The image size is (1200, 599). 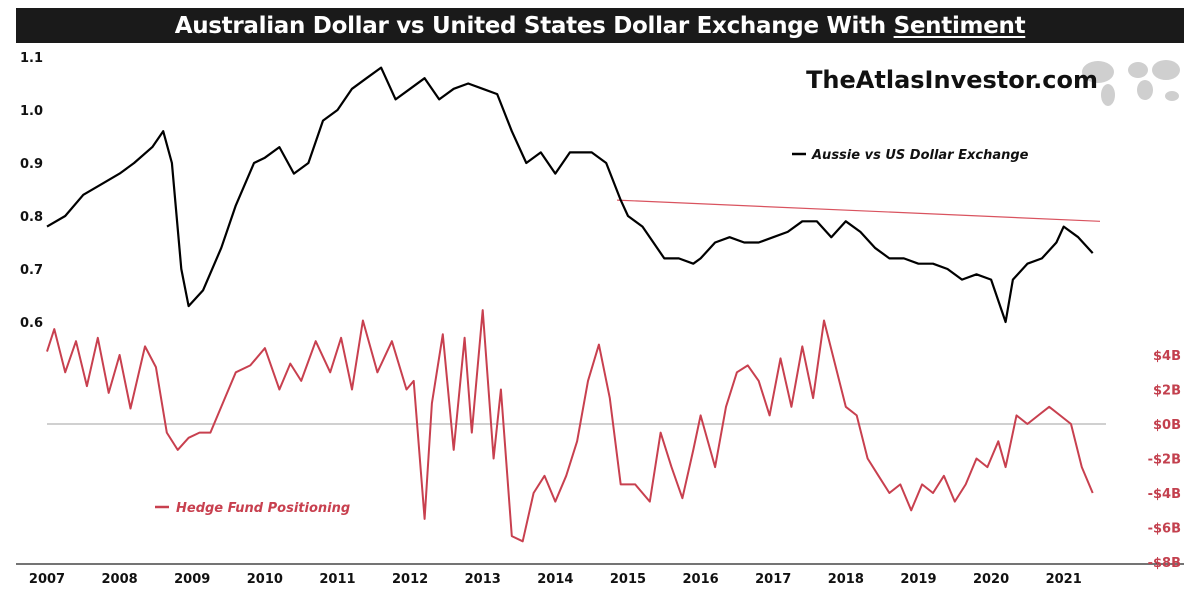 I want to click on left-y-tick-label: 1.1, so click(x=31, y=58).